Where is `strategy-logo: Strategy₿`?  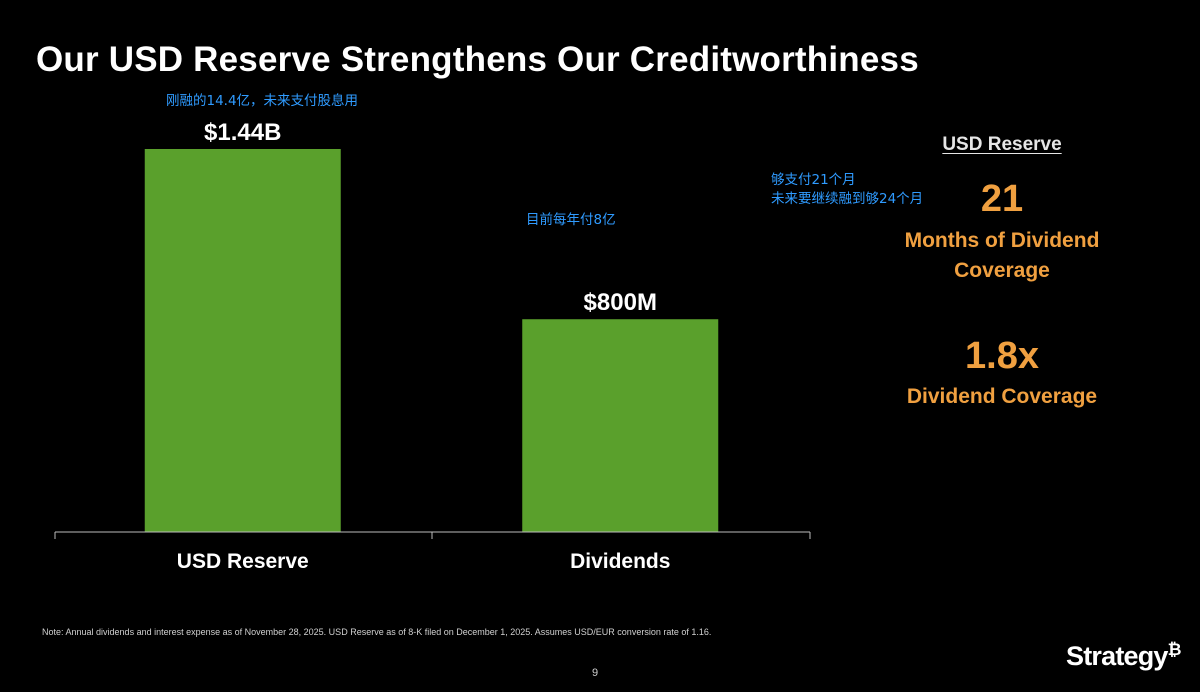
strategy-logo: Strategy₿ is located at coordinates (1124, 656).